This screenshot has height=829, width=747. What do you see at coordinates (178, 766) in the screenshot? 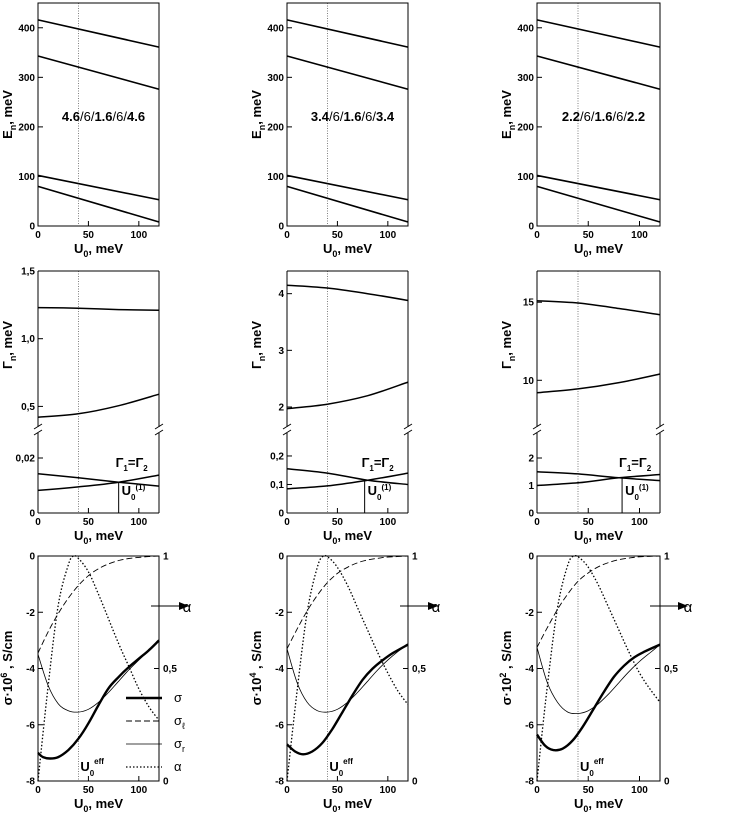
I see `legend-label: α` at bounding box center [178, 766].